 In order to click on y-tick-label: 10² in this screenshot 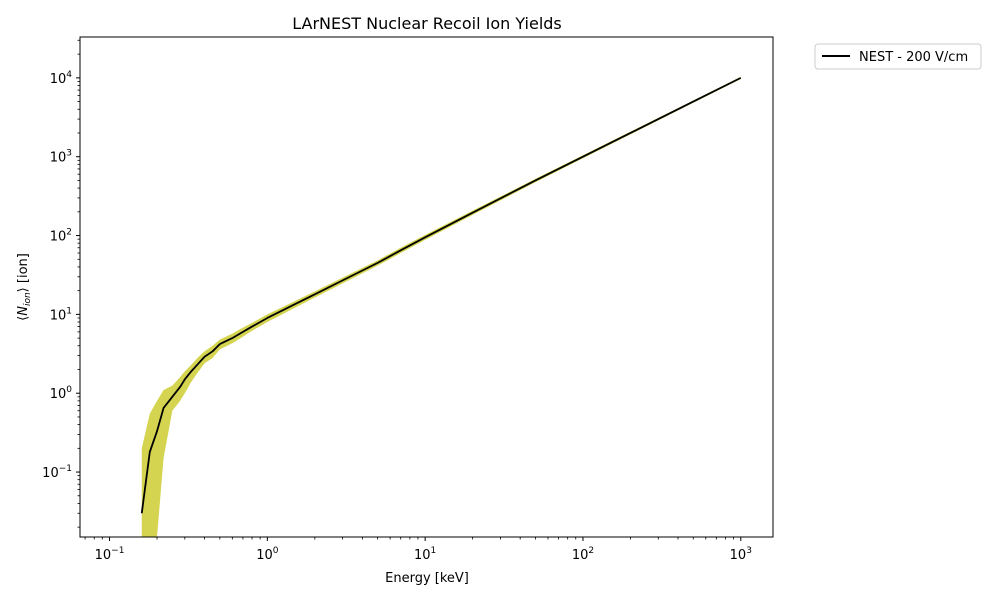, I will do `click(61, 236)`.